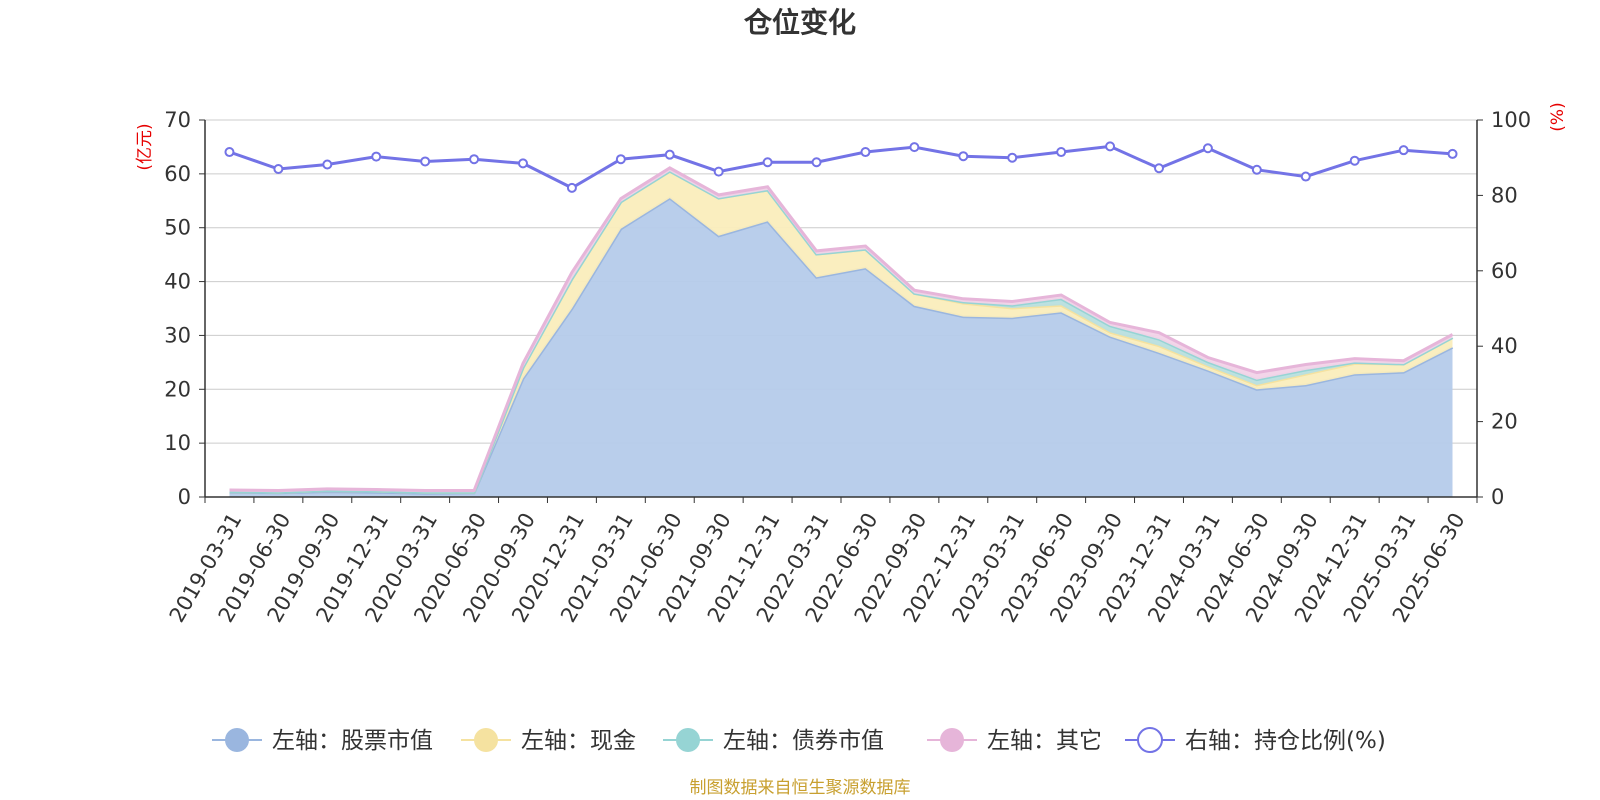  I want to click on left-tick-label: 50, so click(177, 228).